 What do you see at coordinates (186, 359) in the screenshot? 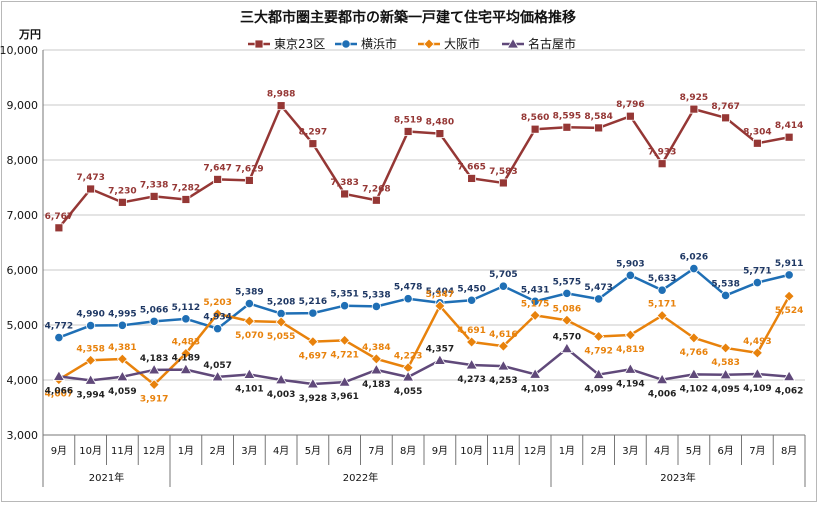
I see `data-label: 4,189` at bounding box center [186, 359].